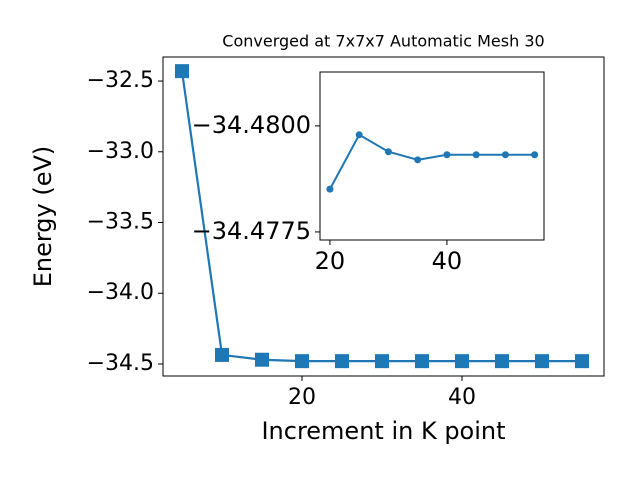  What do you see at coordinates (120, 363) in the screenshot?
I see `y-tick-label: −34.5` at bounding box center [120, 363].